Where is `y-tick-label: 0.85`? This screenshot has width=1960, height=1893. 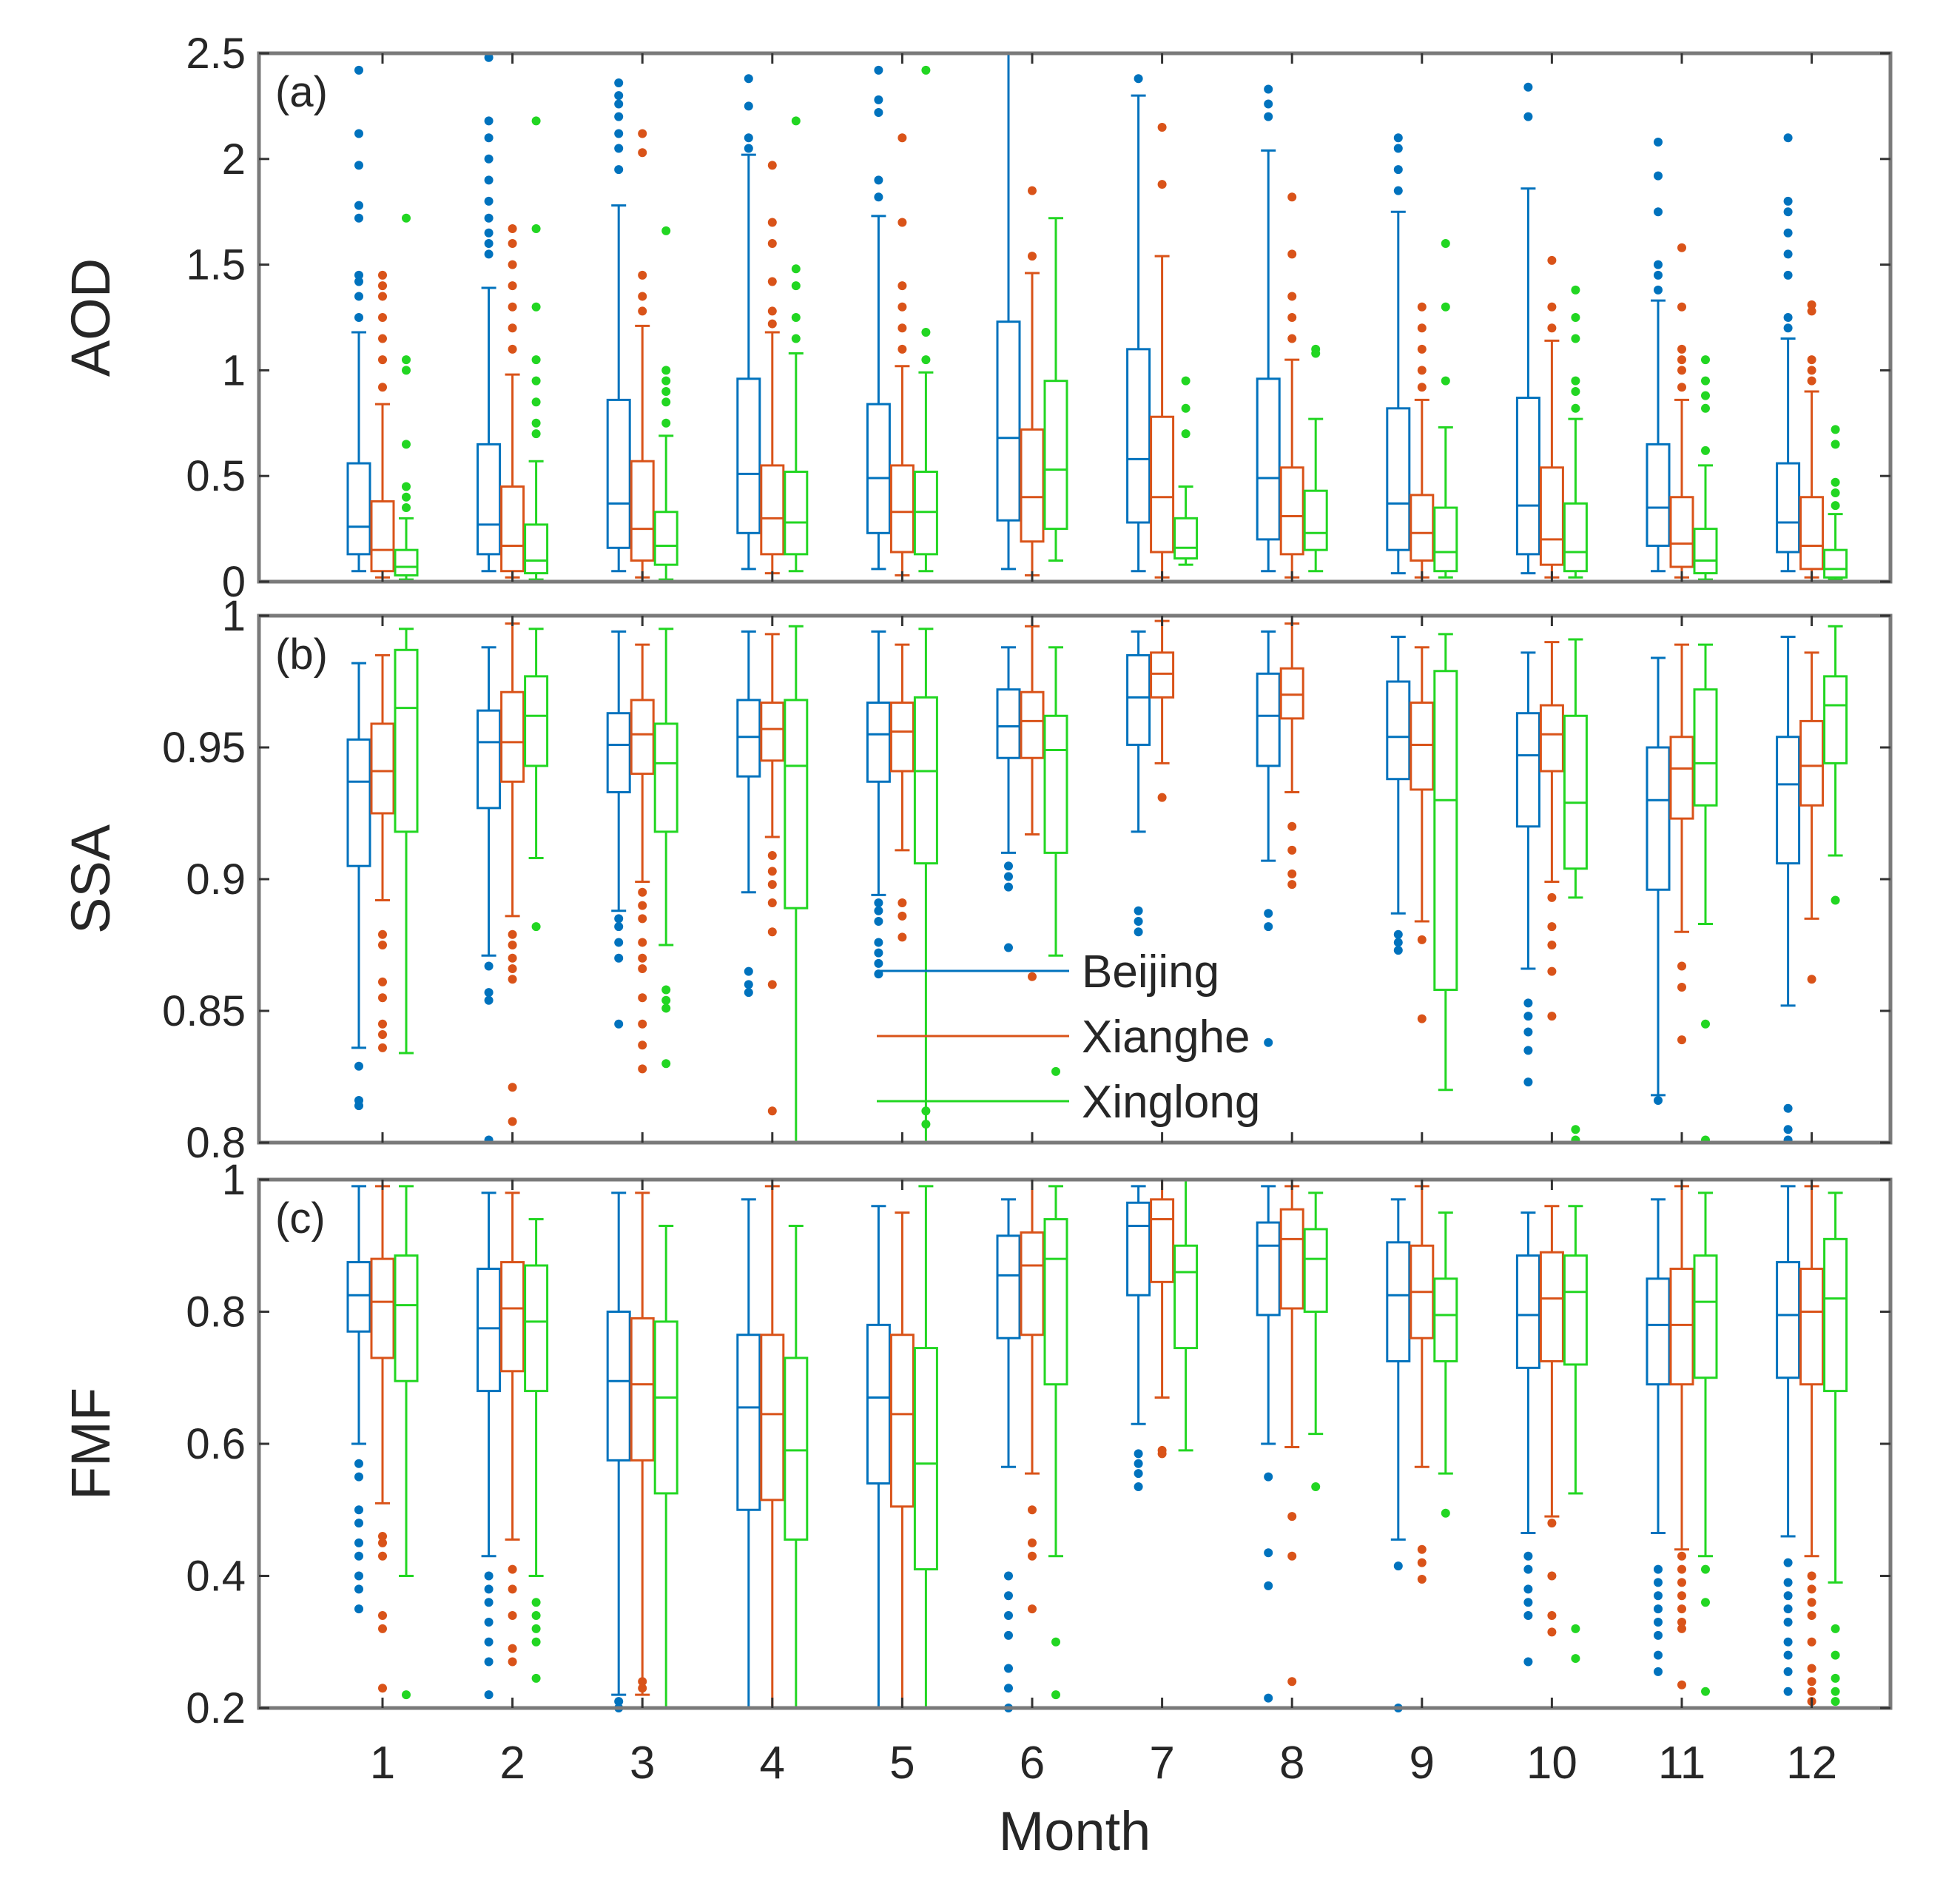
y-tick-label: 0.85 is located at coordinates (204, 1011).